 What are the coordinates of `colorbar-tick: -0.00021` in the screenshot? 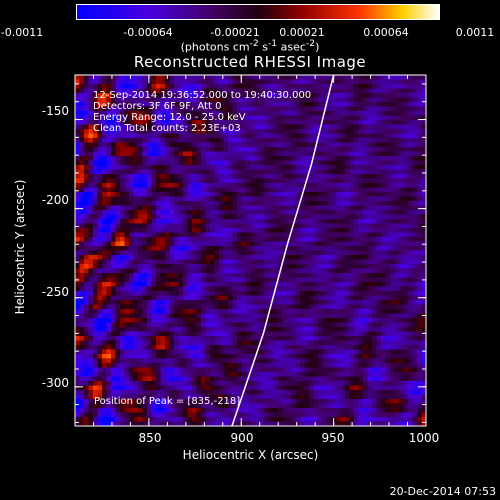 It's located at (235, 32).